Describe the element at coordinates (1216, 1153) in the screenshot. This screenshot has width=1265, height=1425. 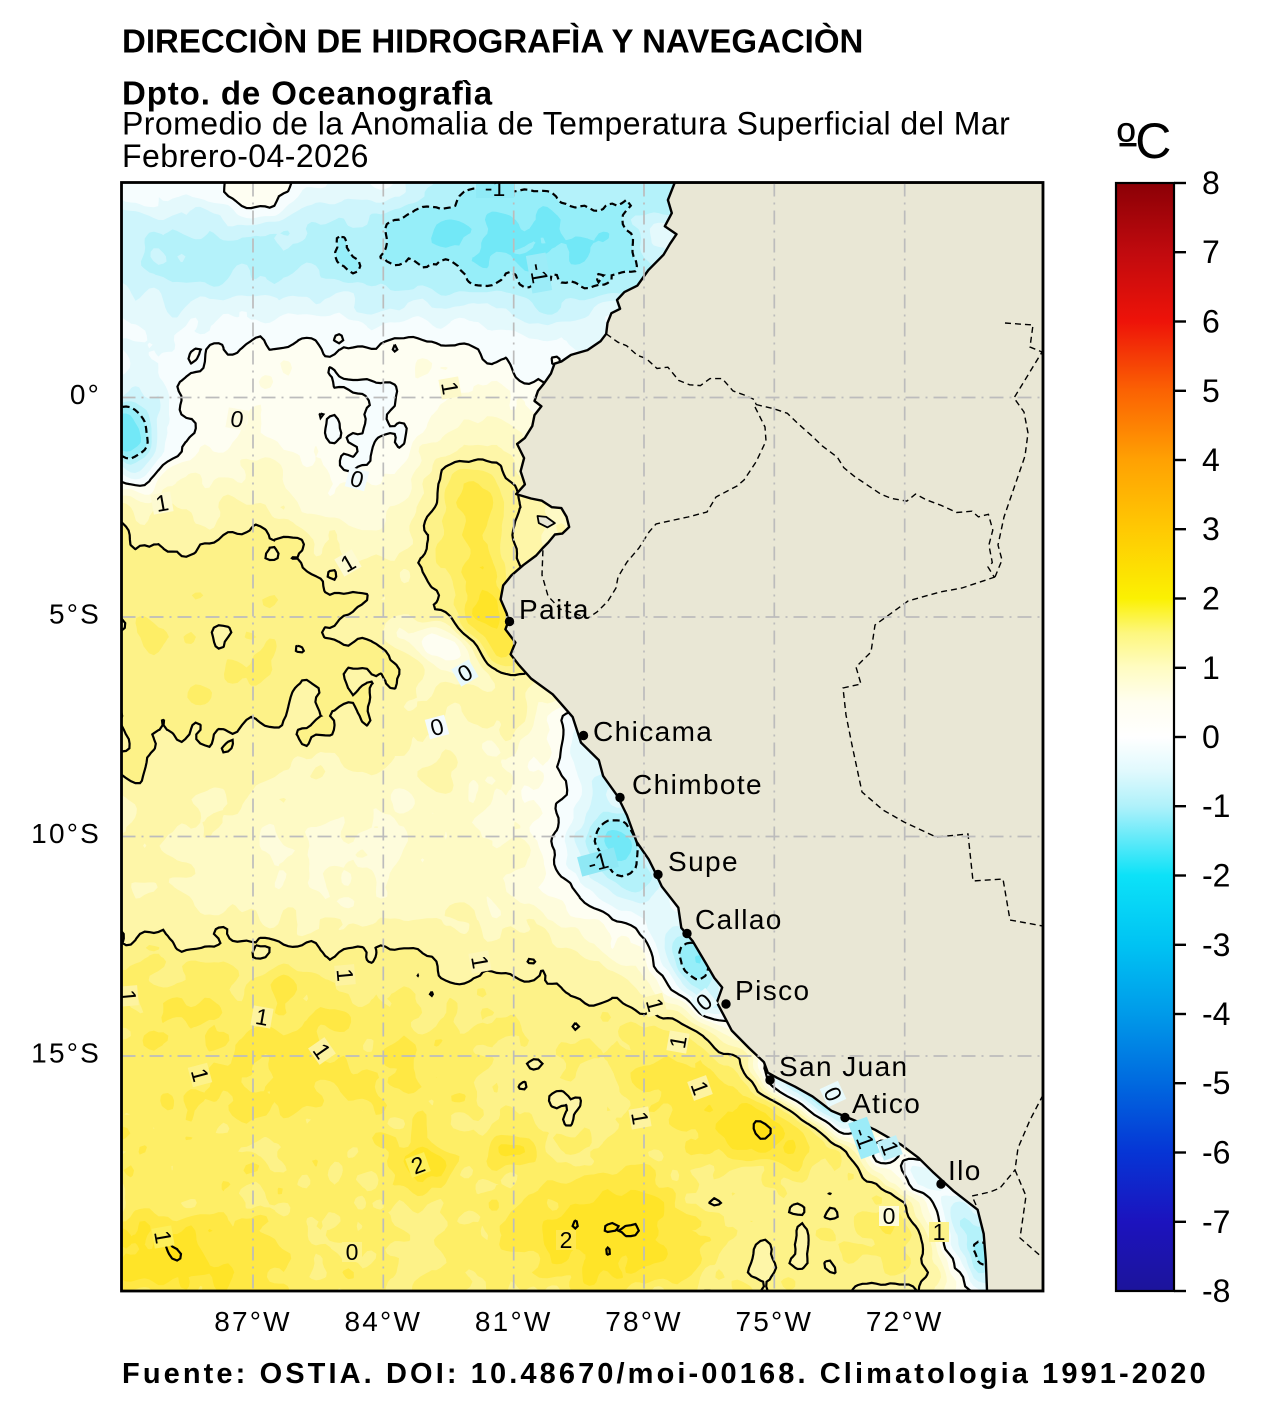
I see `svg-text: -6` at that location.